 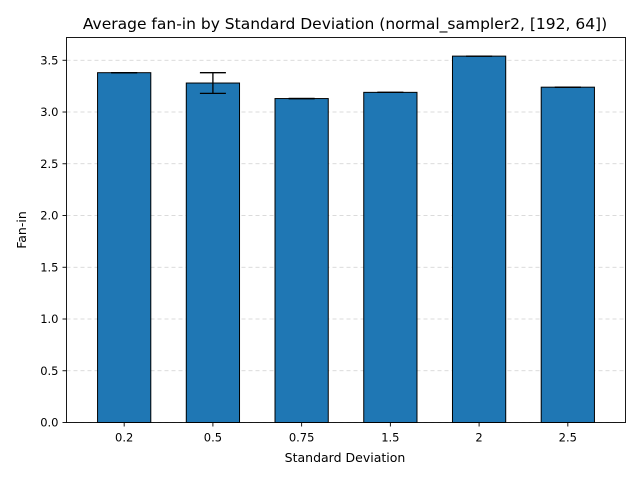 I want to click on x-tick-label: 1.5, so click(x=390, y=438).